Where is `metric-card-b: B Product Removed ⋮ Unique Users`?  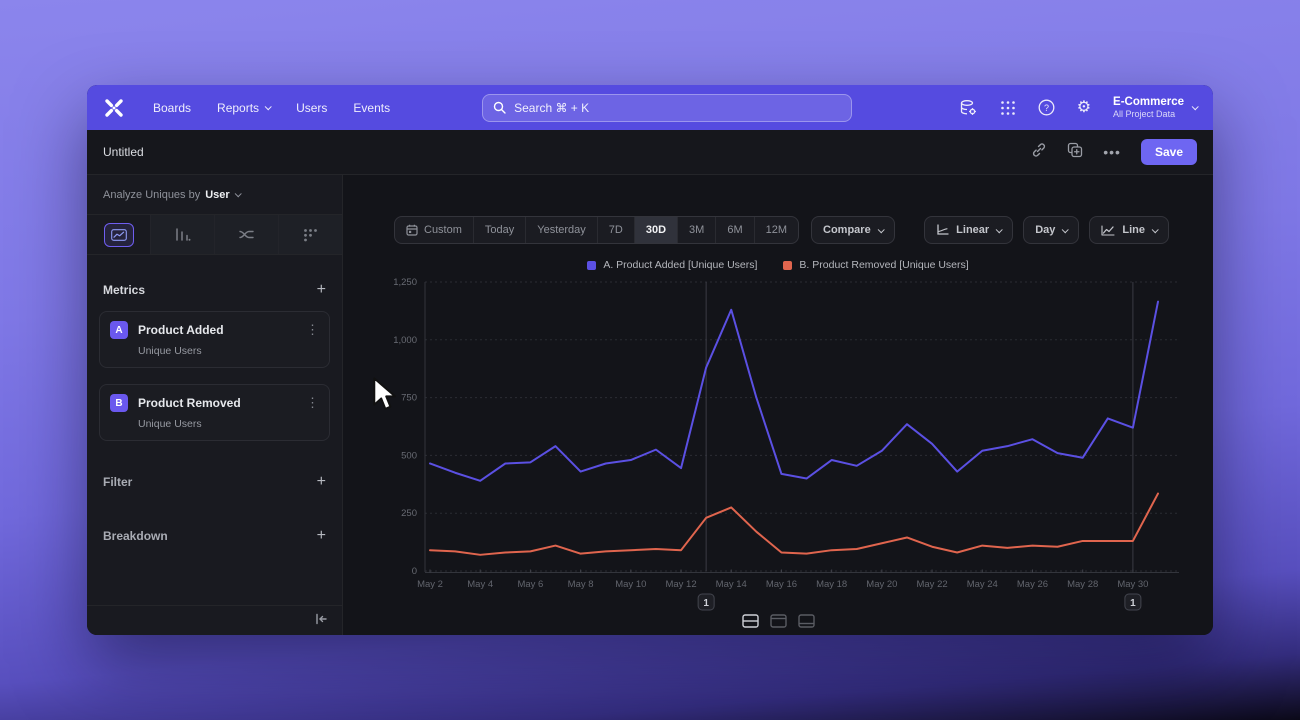
metric-card-b: B Product Removed ⋮ Unique Users is located at coordinates (214, 412).